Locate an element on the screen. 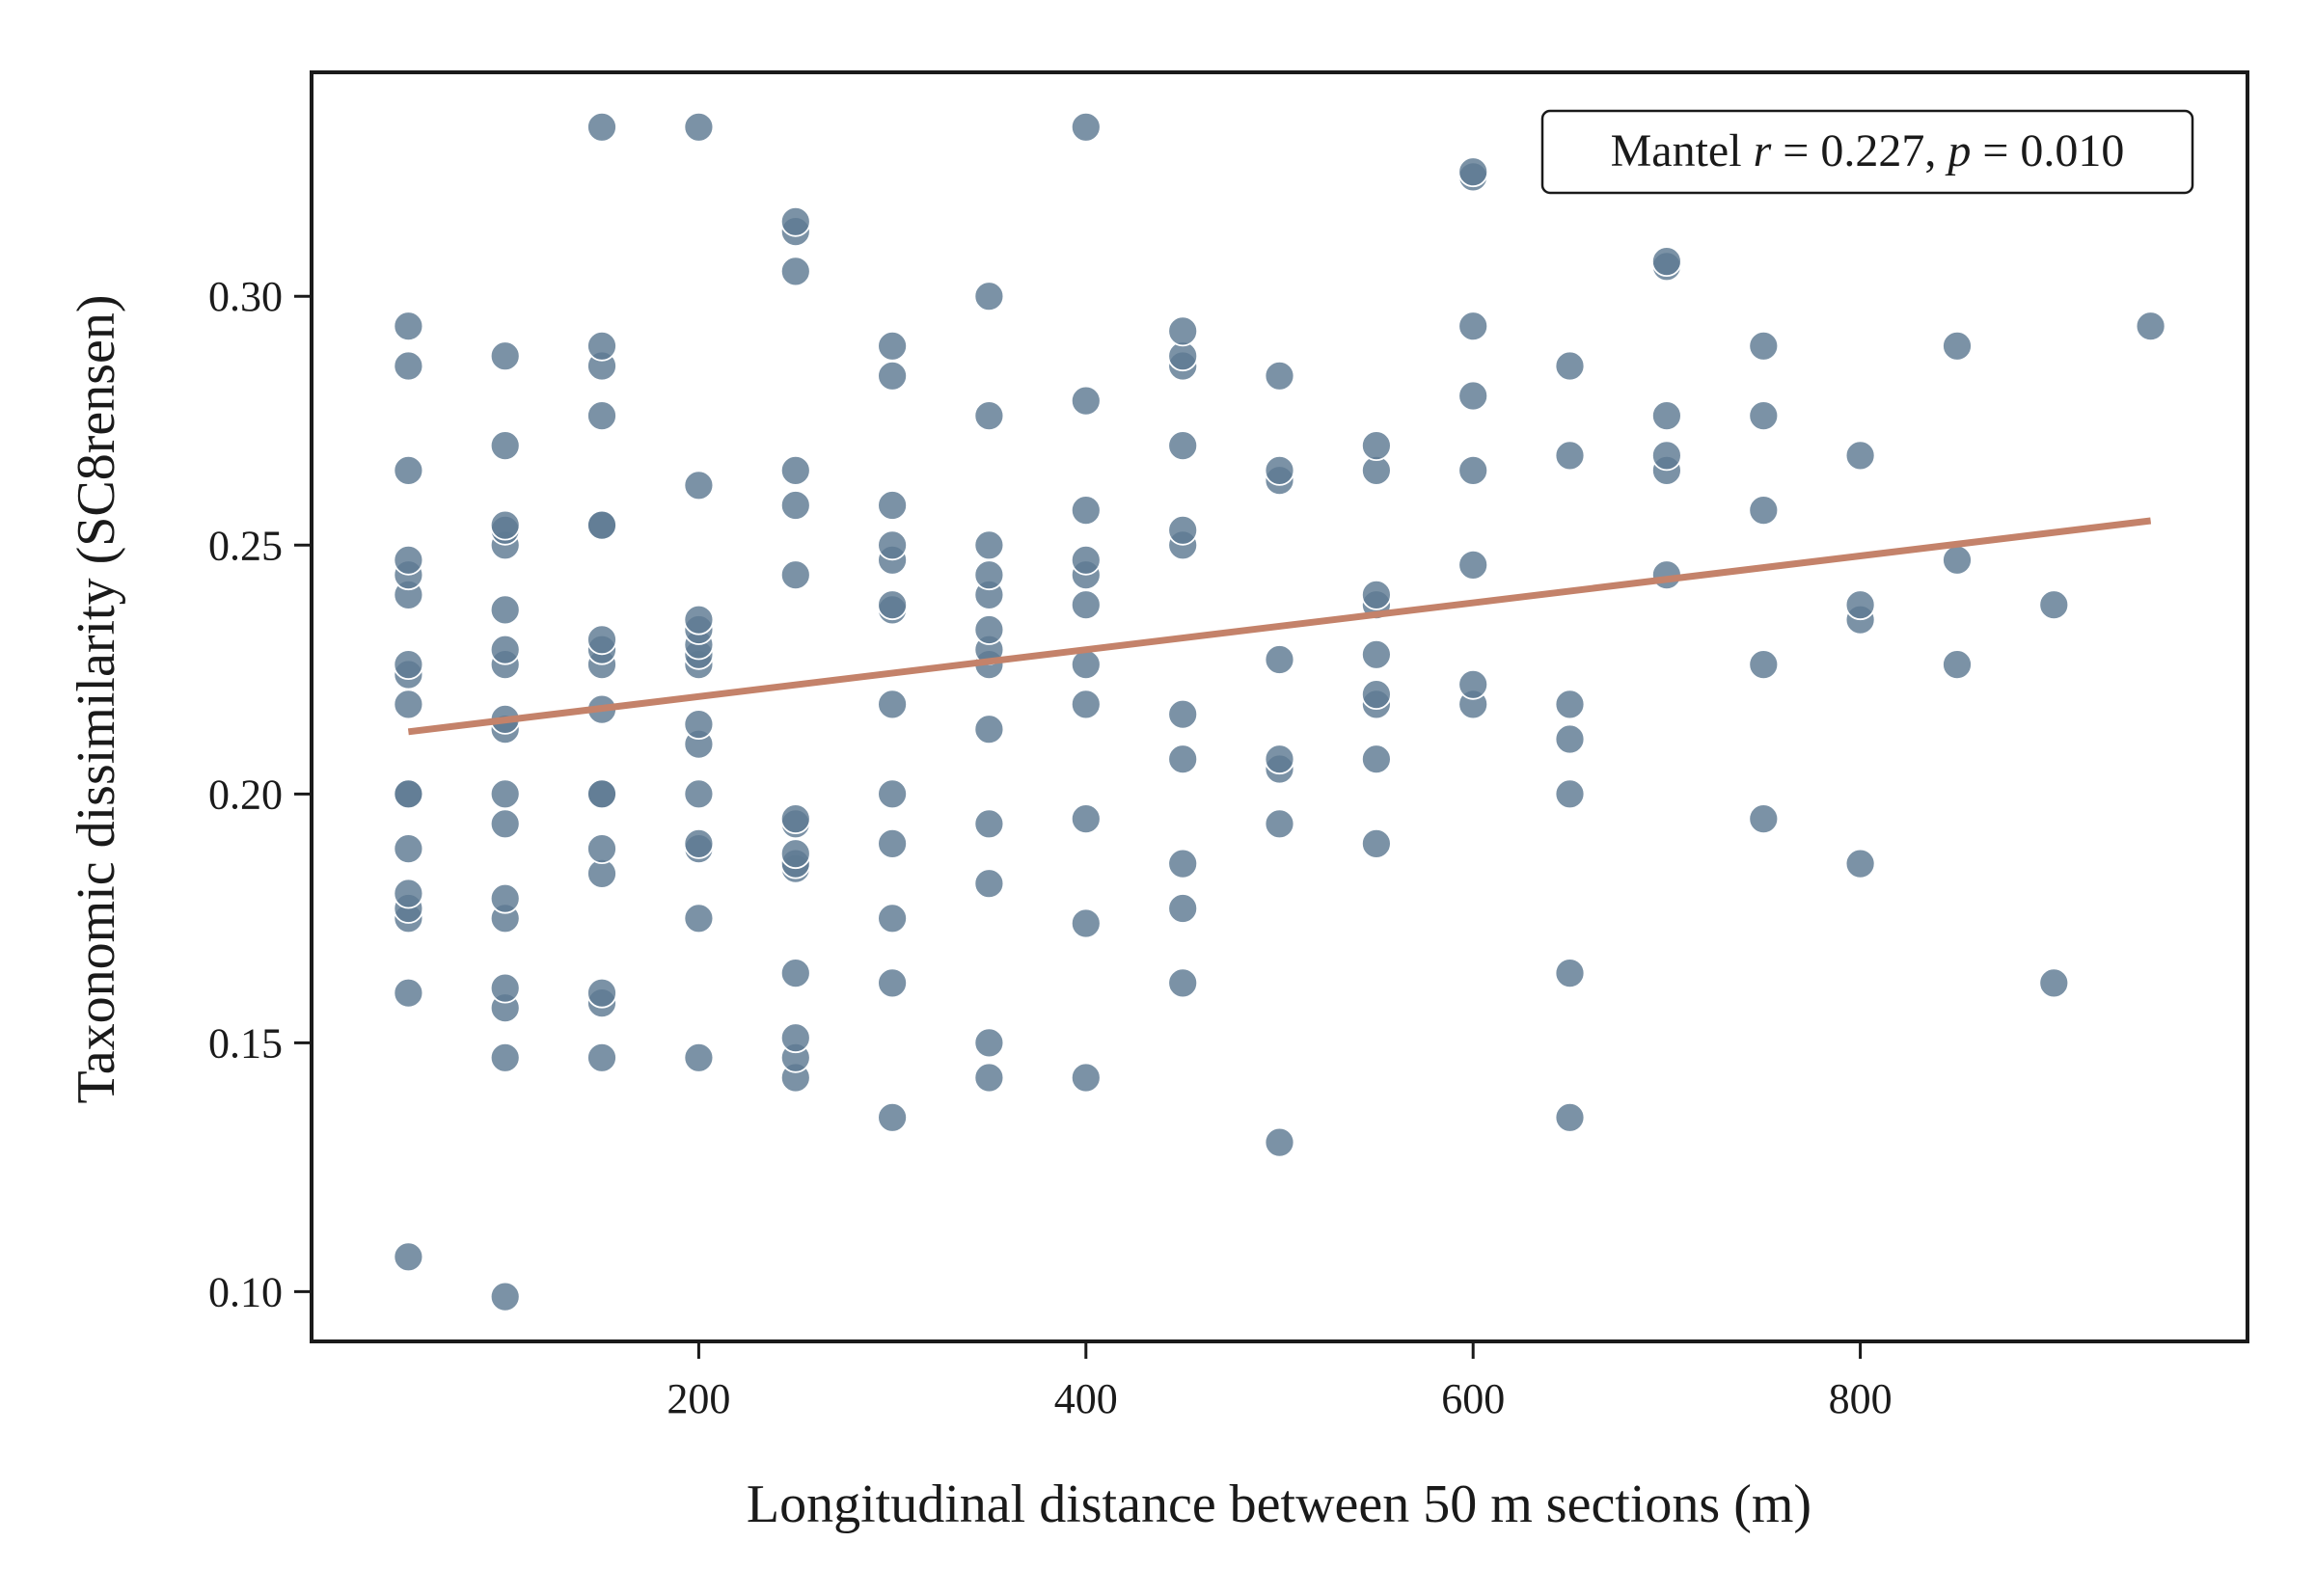 This screenshot has height=1596, width=2315. annotation-p-symbol: p is located at coordinates (1958, 151).